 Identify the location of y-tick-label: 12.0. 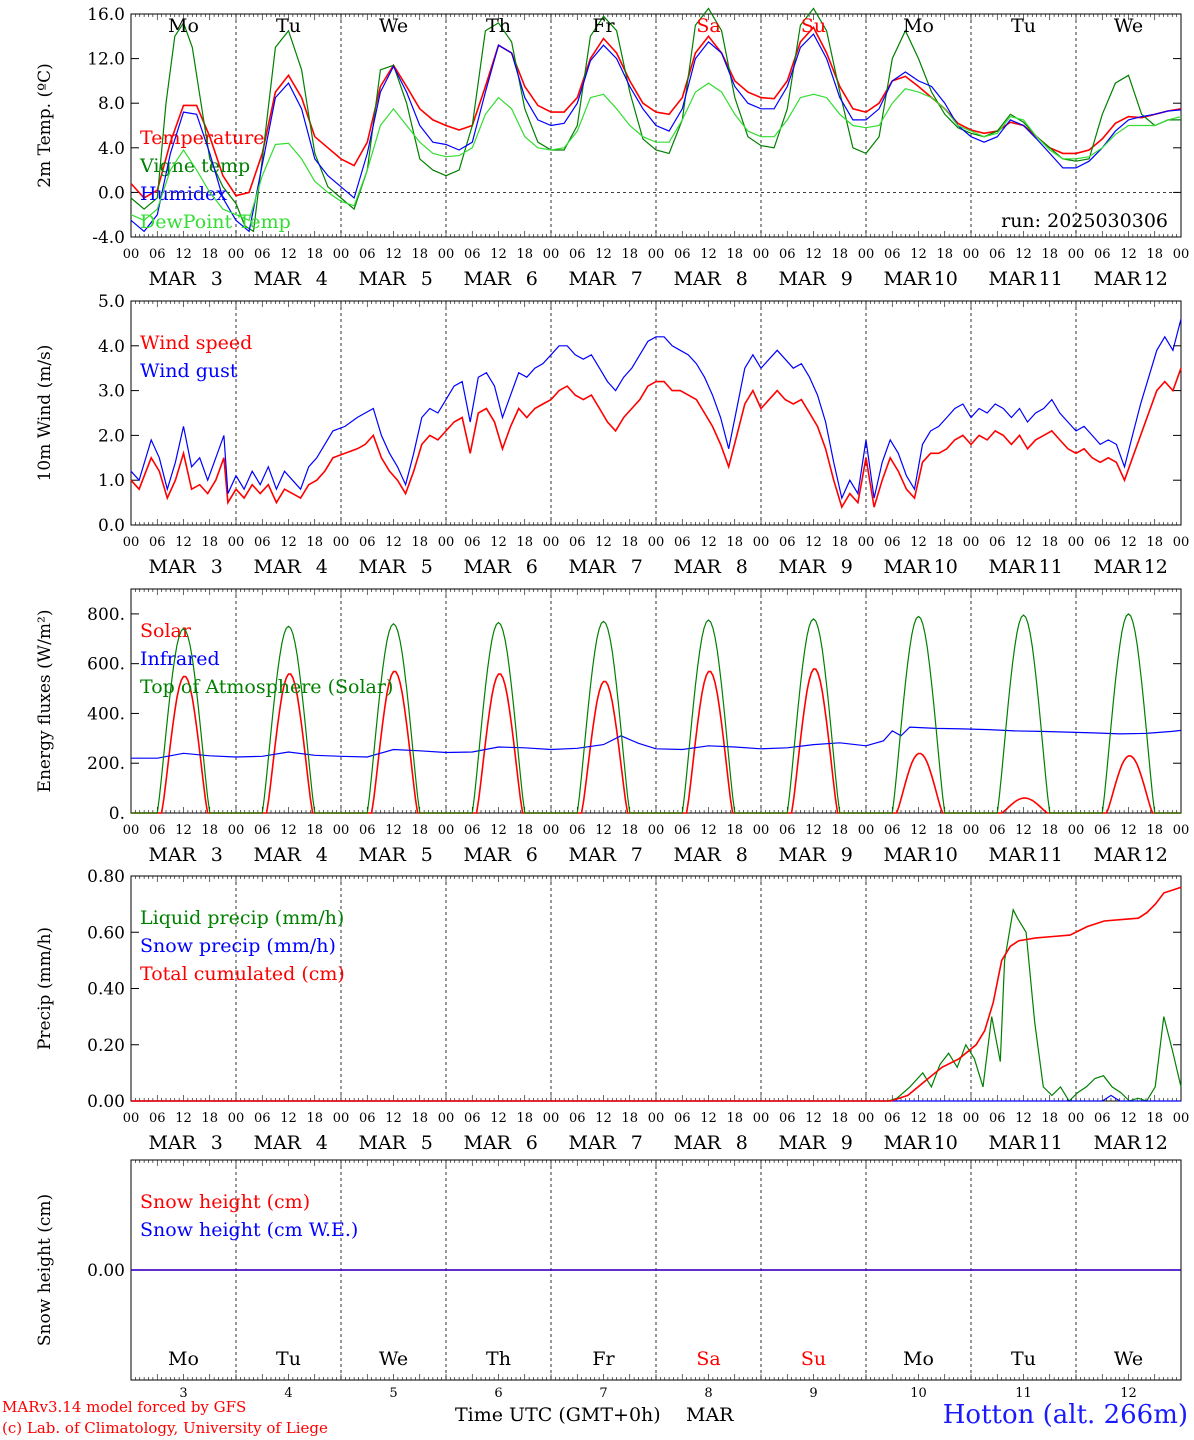
(106, 60).